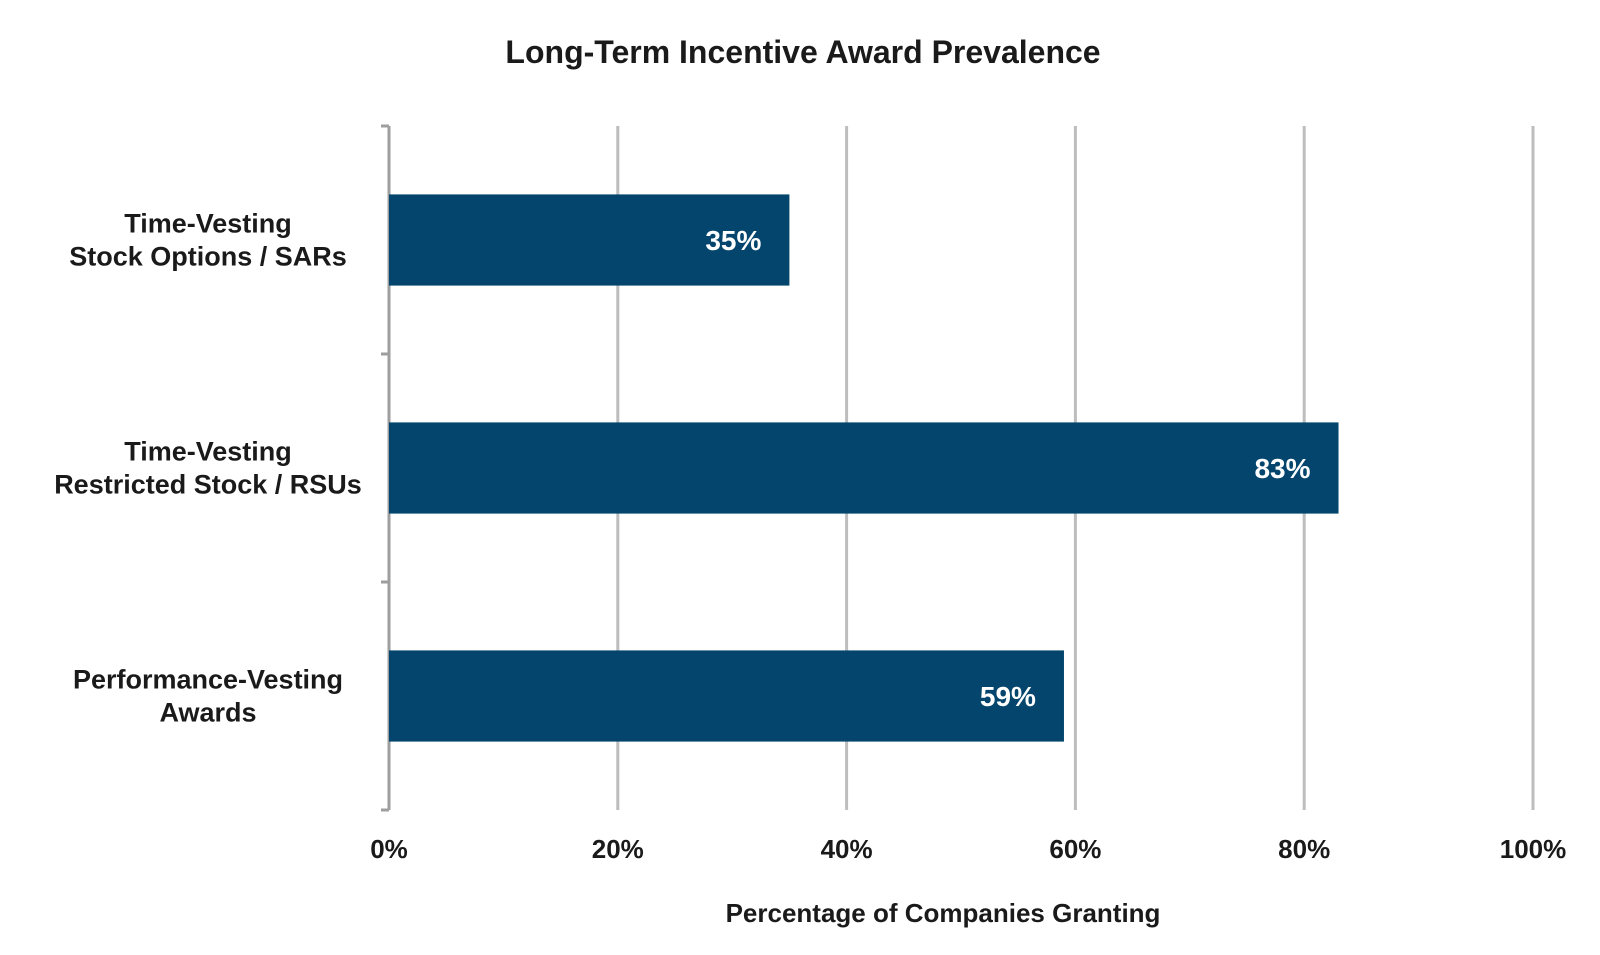  What do you see at coordinates (208, 696) in the screenshot?
I see `category-label-3: Performance-Vesting Awards` at bounding box center [208, 696].